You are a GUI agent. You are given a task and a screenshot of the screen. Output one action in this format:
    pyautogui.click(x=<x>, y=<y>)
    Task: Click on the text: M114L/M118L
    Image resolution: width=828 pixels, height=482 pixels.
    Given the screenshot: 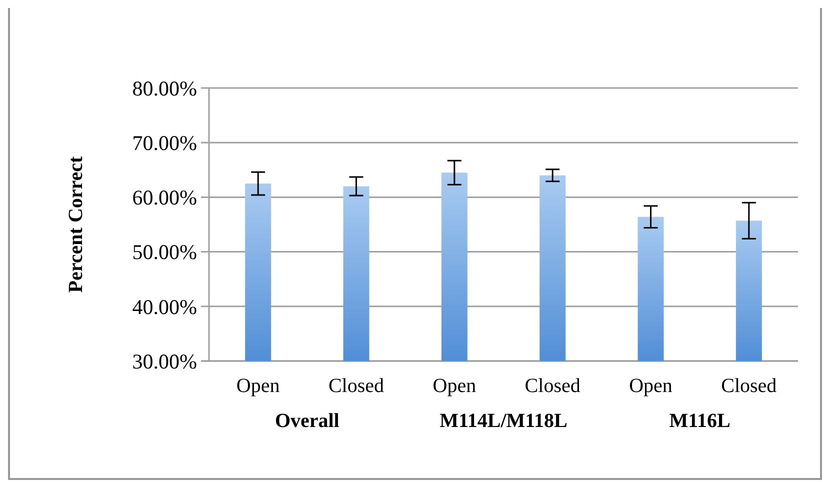 What is the action you would take?
    pyautogui.click(x=504, y=421)
    